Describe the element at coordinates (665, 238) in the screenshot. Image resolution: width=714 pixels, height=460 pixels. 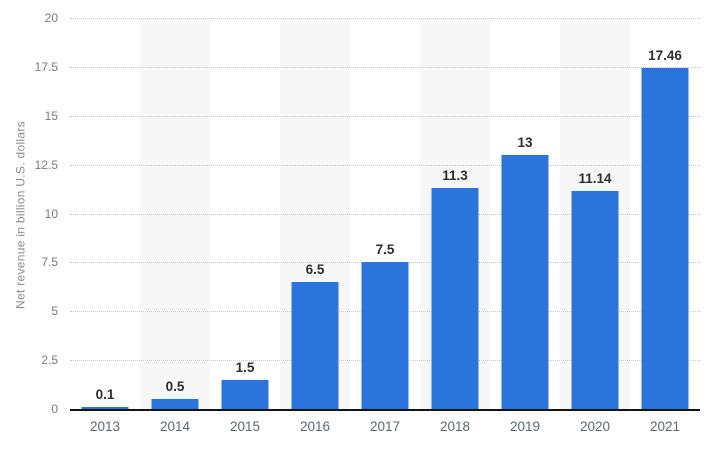
I see `bar-2021` at that location.